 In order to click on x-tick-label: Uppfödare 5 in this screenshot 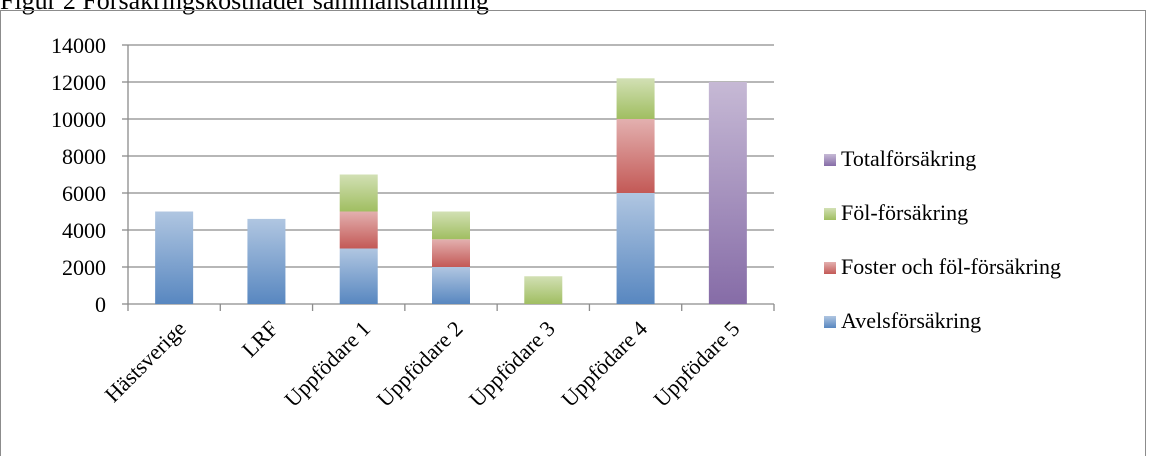, I will do `click(697, 364)`.